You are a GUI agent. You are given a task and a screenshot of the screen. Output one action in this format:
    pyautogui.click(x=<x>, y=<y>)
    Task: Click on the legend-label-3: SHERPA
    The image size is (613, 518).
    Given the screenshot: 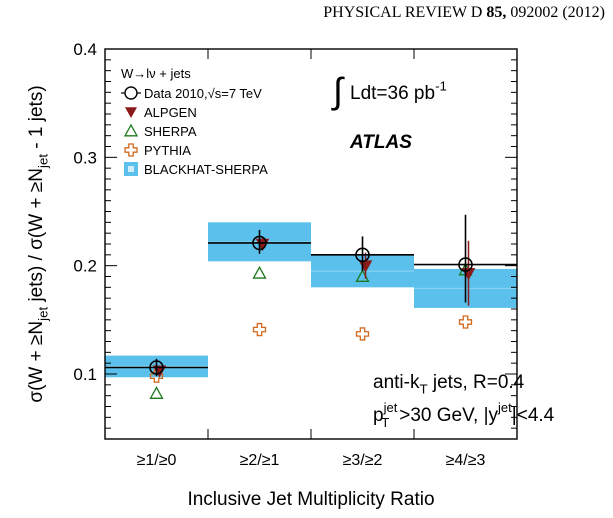 What is the action you would take?
    pyautogui.click(x=170, y=131)
    